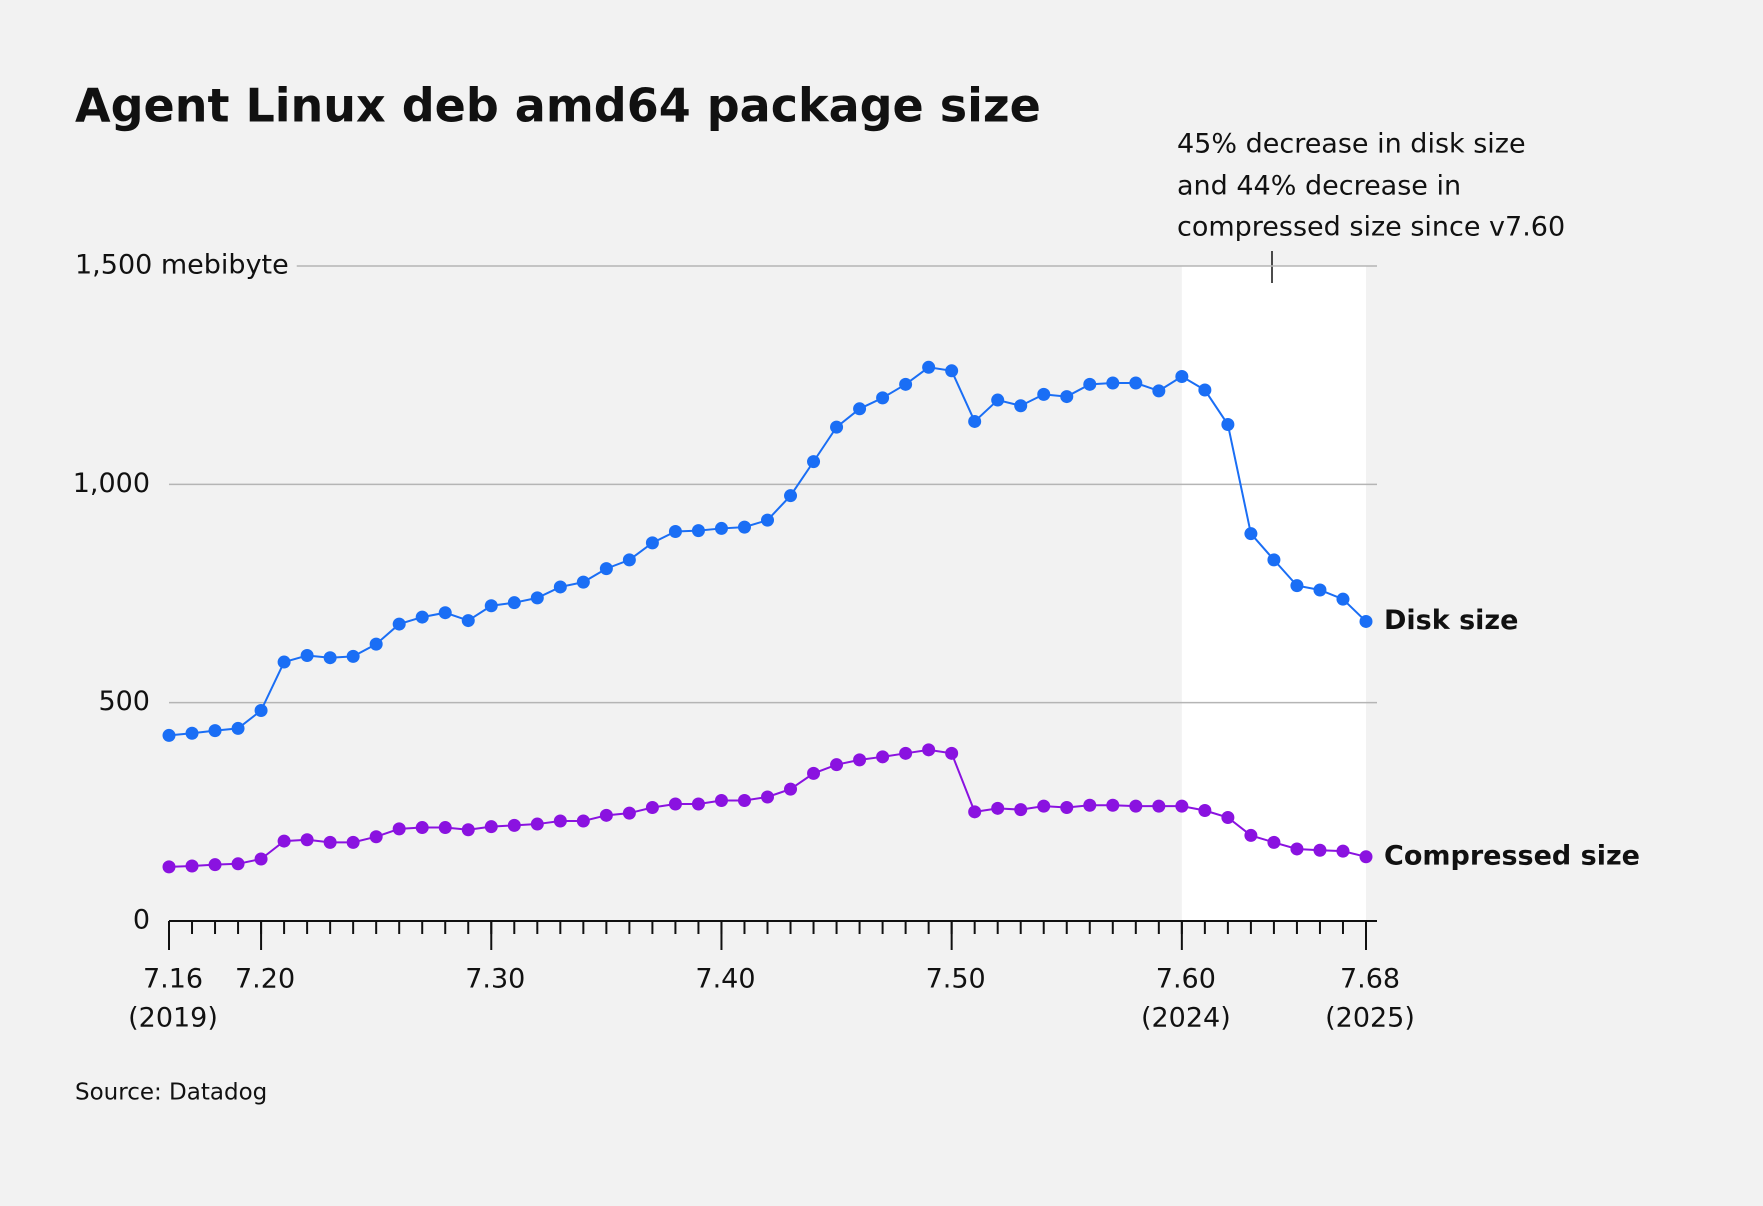 The width and height of the screenshot is (1763, 1206). Describe the element at coordinates (558, 106) in the screenshot. I see `chart-title: Agent Linux deb amd64 package size` at that location.